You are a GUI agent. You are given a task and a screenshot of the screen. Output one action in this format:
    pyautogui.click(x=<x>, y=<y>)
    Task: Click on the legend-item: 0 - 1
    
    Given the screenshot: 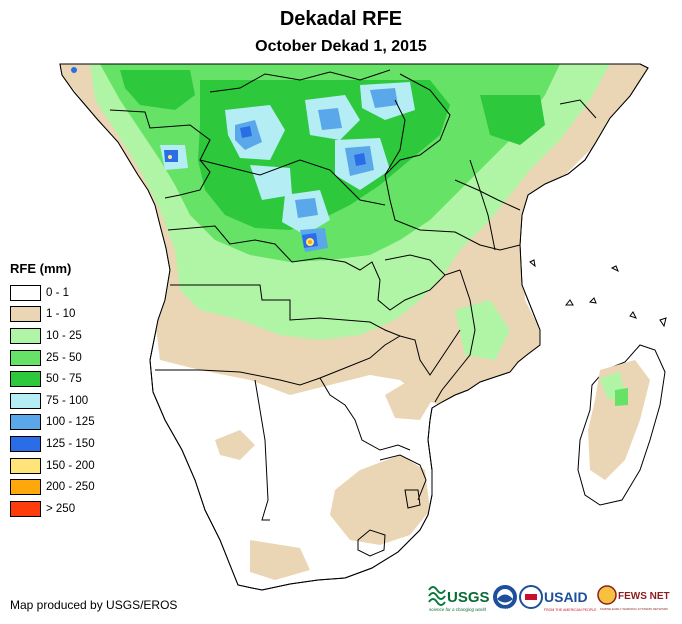 What is the action you would take?
    pyautogui.click(x=75, y=293)
    